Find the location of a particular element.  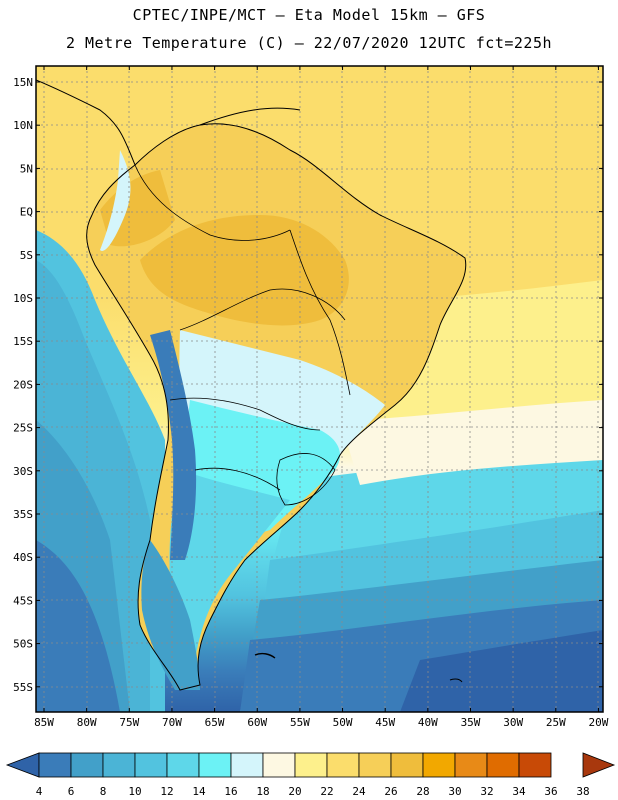

colorbar-tick-label: 24 is located at coordinates (359, 791).